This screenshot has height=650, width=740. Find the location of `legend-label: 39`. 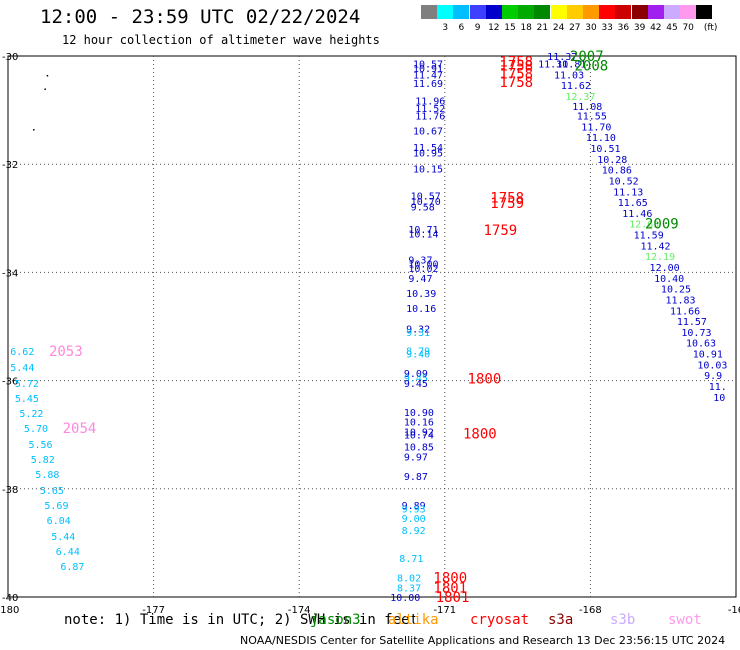

legend-label: 39 is located at coordinates (639, 28).